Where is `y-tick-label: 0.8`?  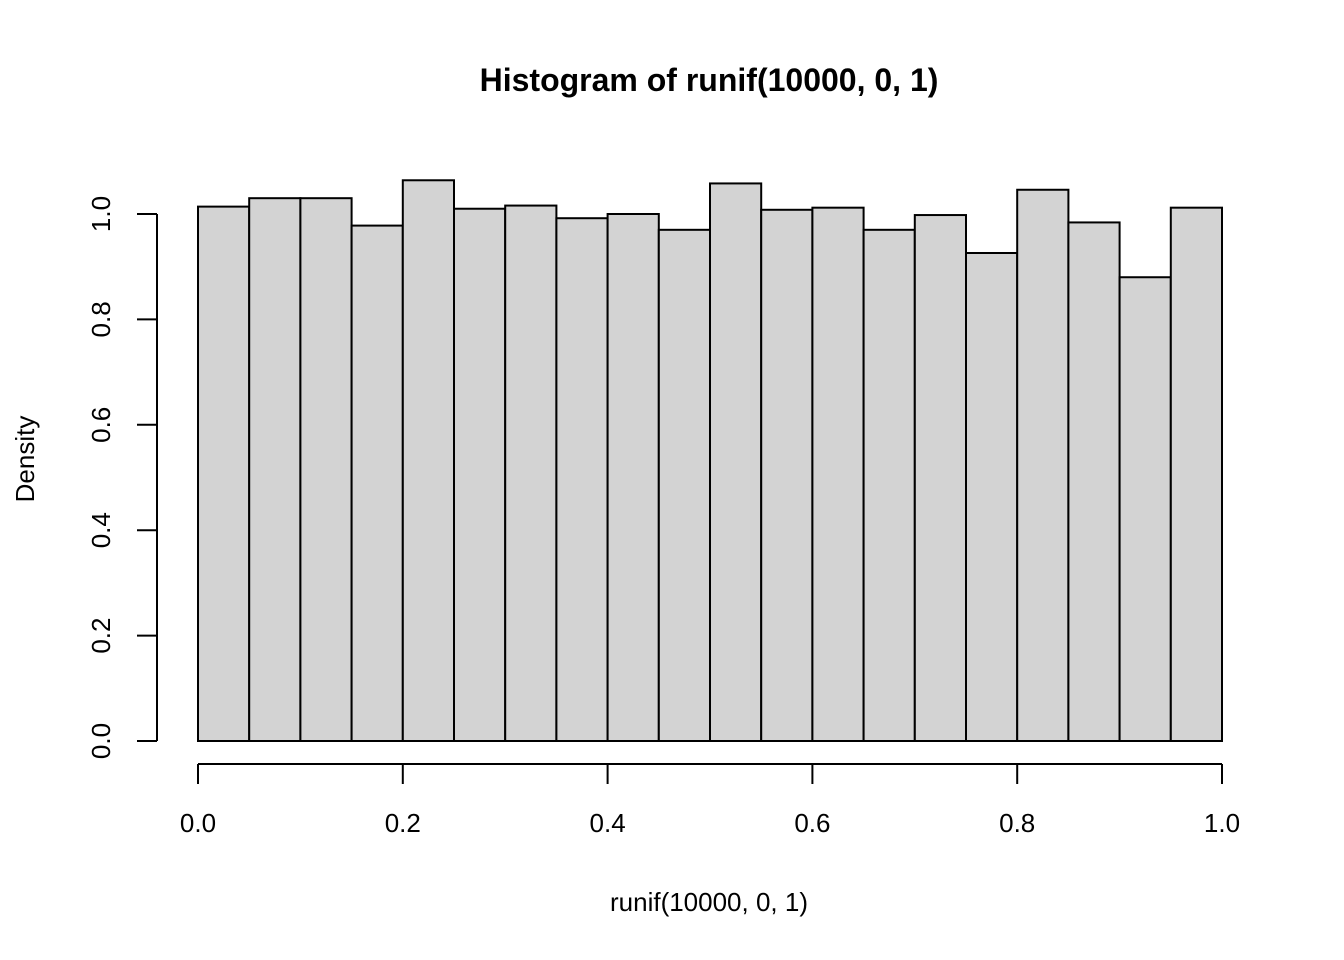 y-tick-label: 0.8 is located at coordinates (101, 319).